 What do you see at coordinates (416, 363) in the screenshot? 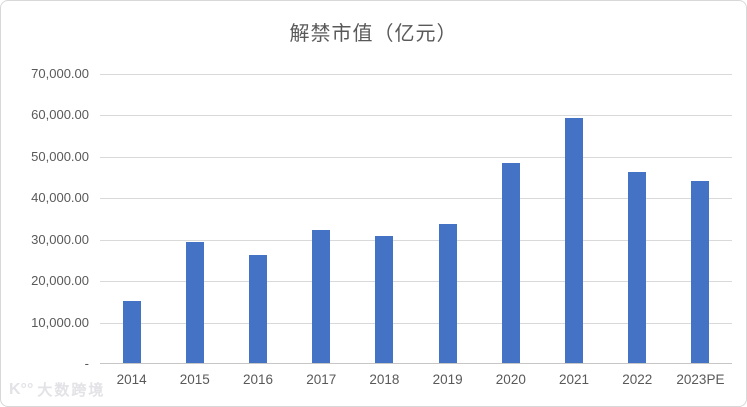
I see `x-axis-line` at bounding box center [416, 363].